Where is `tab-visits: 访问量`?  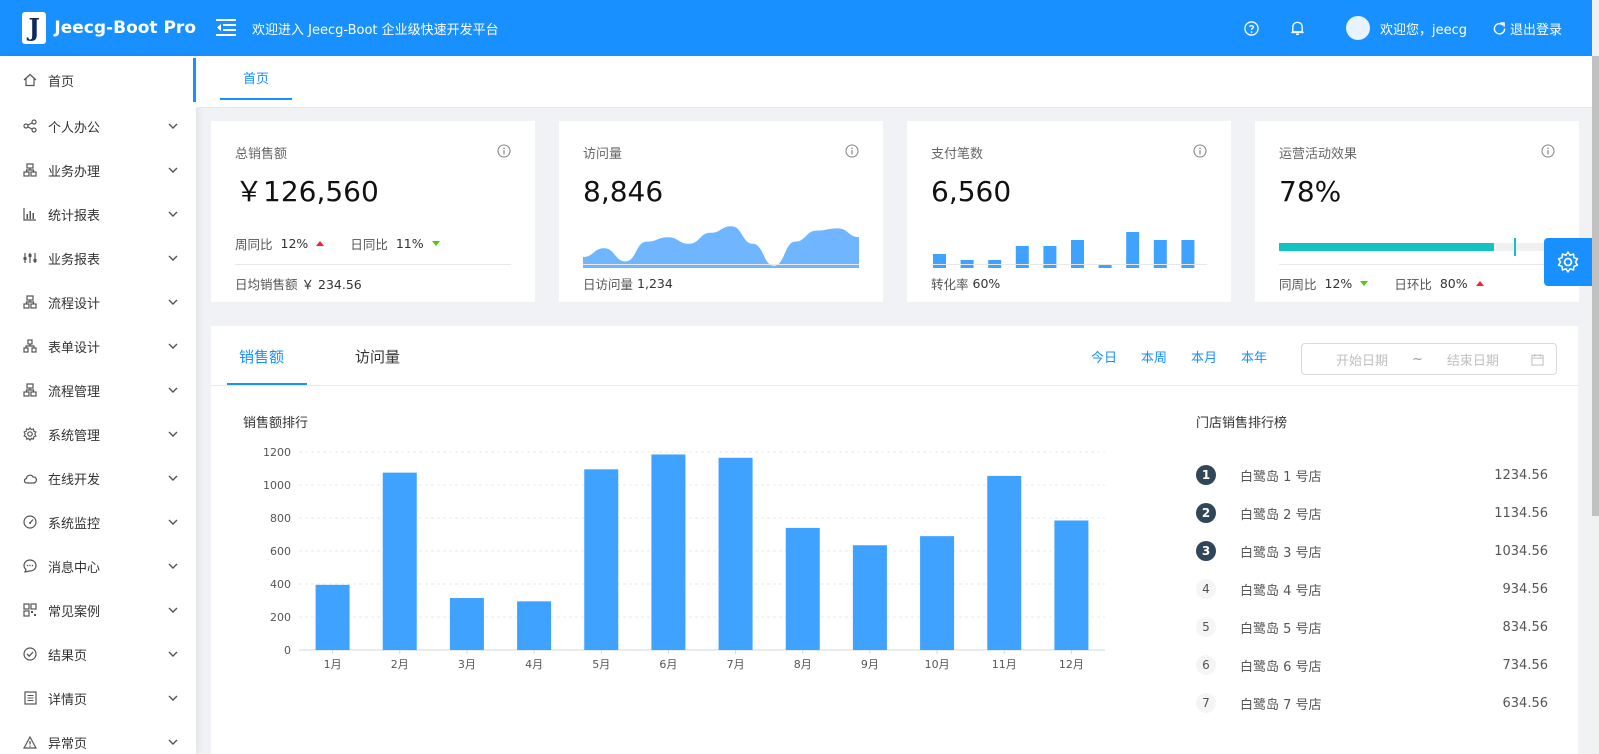
tab-visits: 访问量 is located at coordinates (378, 356).